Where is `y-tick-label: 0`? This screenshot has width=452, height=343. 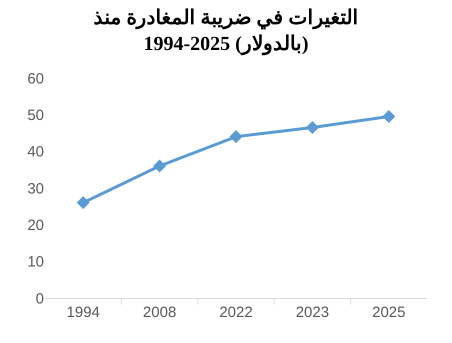
y-tick-label: 0 is located at coordinates (40, 299).